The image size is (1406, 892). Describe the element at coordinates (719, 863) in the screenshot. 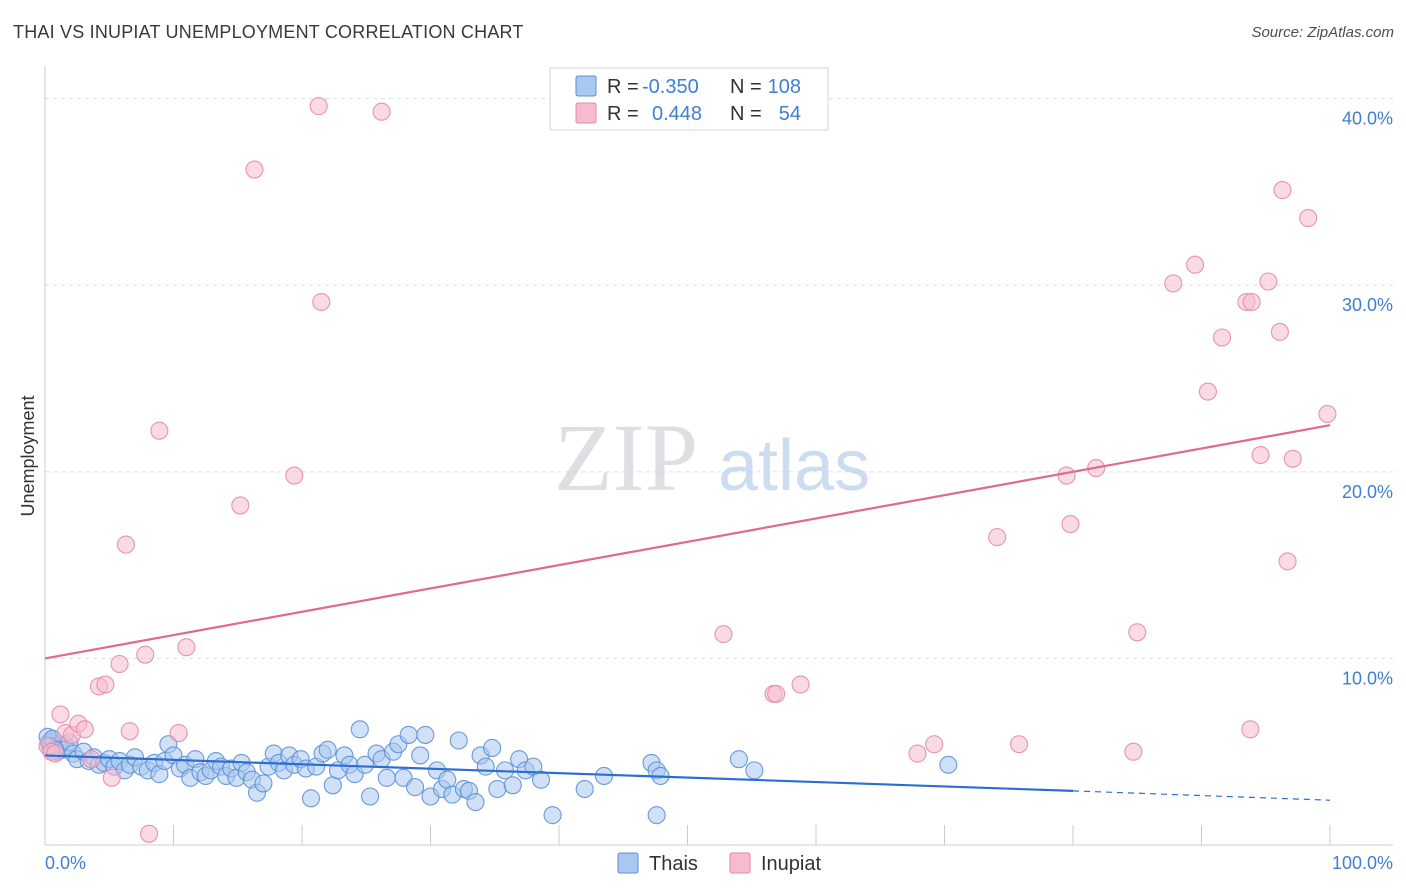

I see `series-legend: Thais Inupiat` at that location.